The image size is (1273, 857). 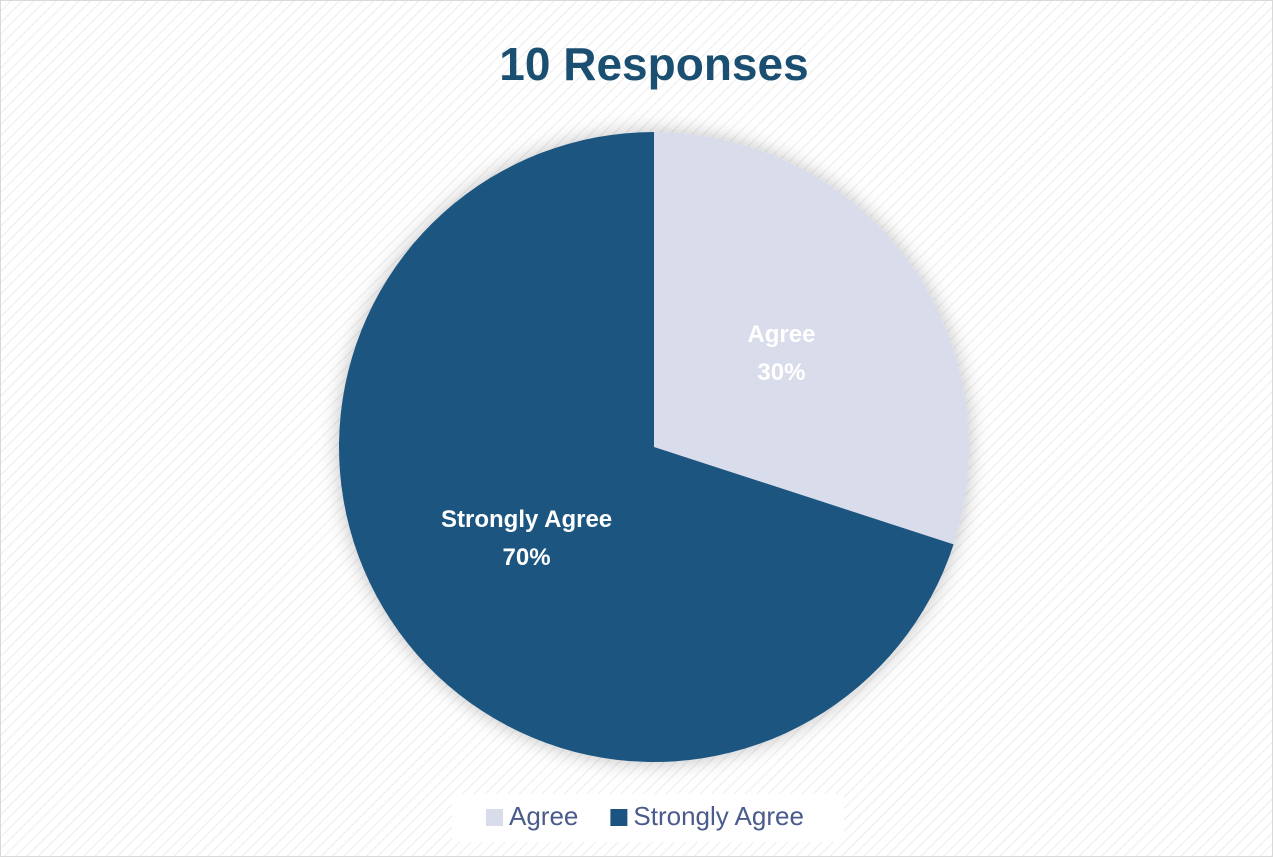 What do you see at coordinates (781, 334) in the screenshot?
I see `data-label-category: Agree` at bounding box center [781, 334].